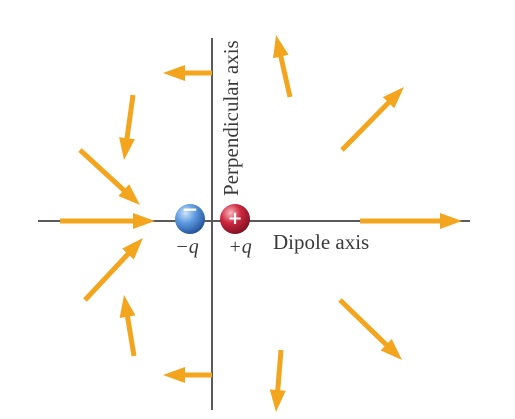  What do you see at coordinates (190, 209) in the screenshot?
I see `negative-sign: −` at bounding box center [190, 209].